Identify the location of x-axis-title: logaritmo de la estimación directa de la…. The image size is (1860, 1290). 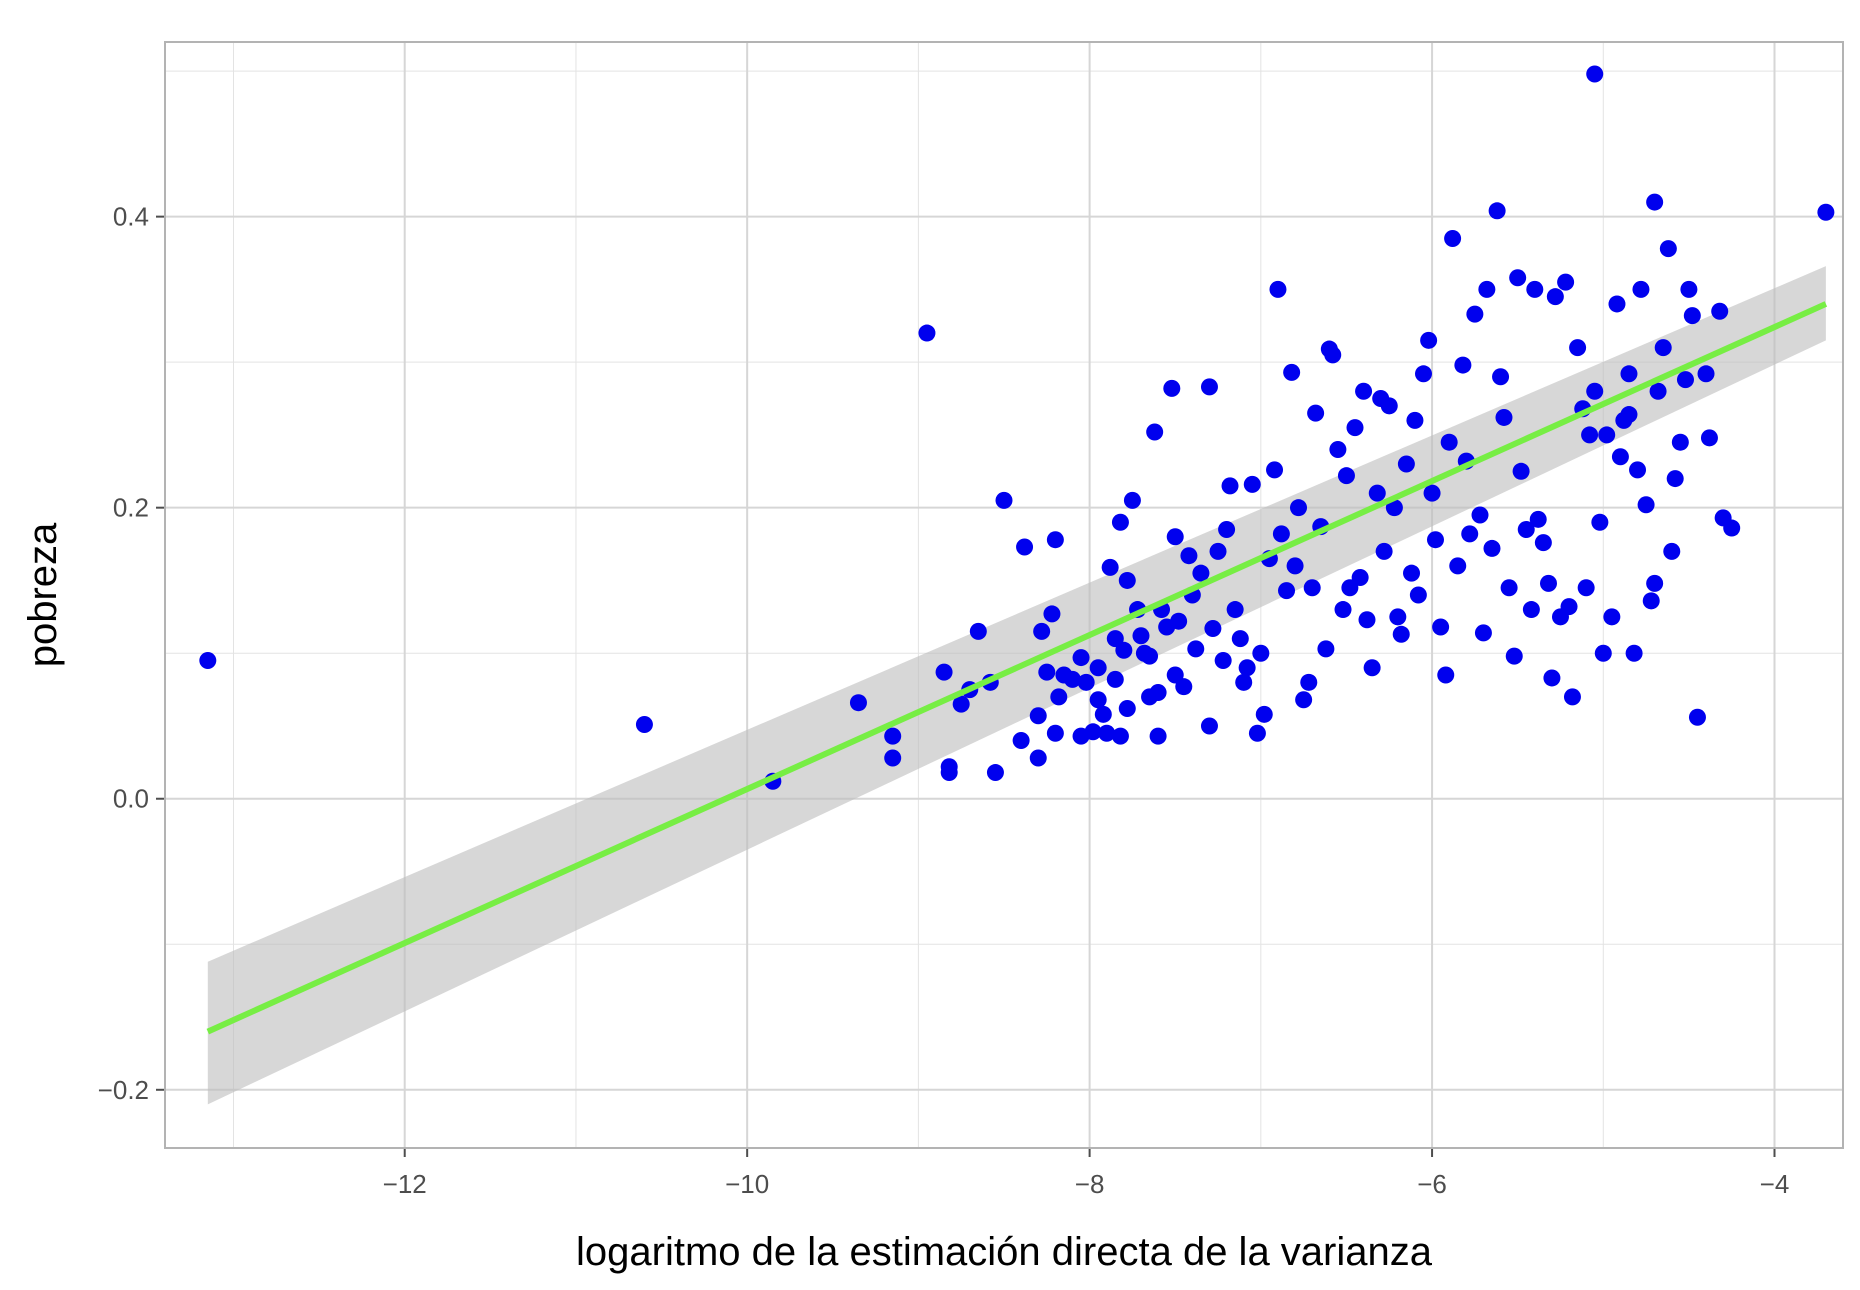
(1004, 1252).